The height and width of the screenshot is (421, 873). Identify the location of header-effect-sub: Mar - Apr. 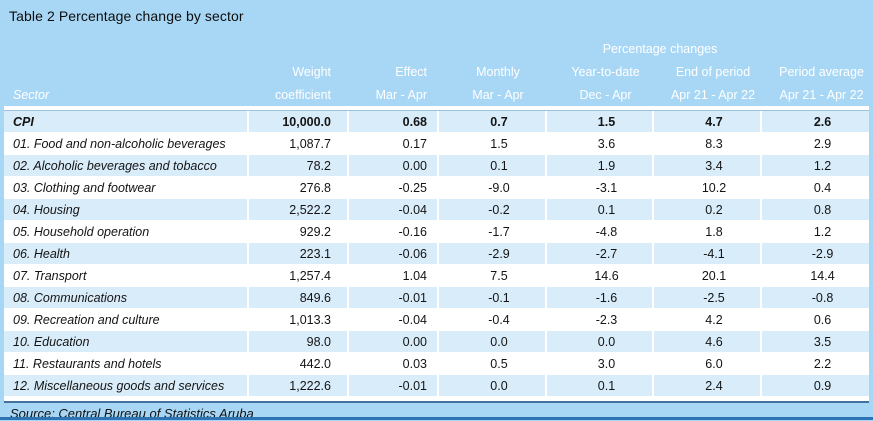
(401, 95).